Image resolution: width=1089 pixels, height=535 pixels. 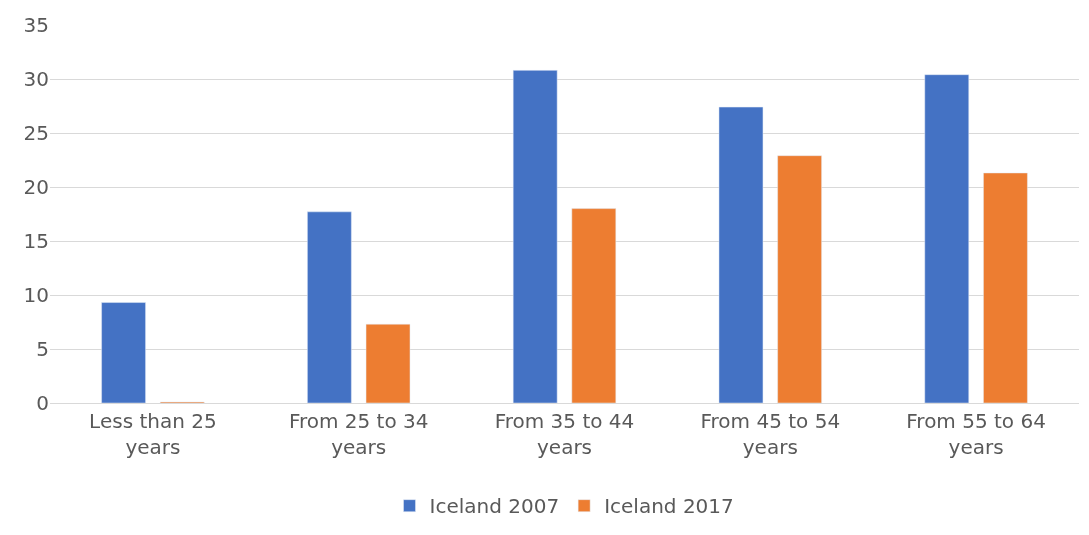 I want to click on y-tick-label: 20, so click(x=36, y=187).